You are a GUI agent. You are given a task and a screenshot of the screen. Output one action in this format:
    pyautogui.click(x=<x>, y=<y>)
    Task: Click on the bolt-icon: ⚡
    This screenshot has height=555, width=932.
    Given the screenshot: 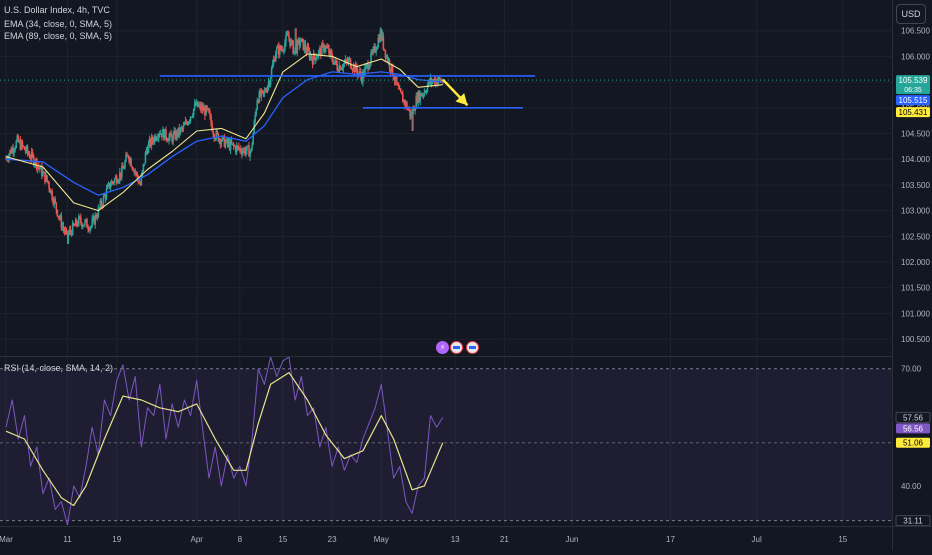 What is the action you would take?
    pyautogui.click(x=442, y=347)
    